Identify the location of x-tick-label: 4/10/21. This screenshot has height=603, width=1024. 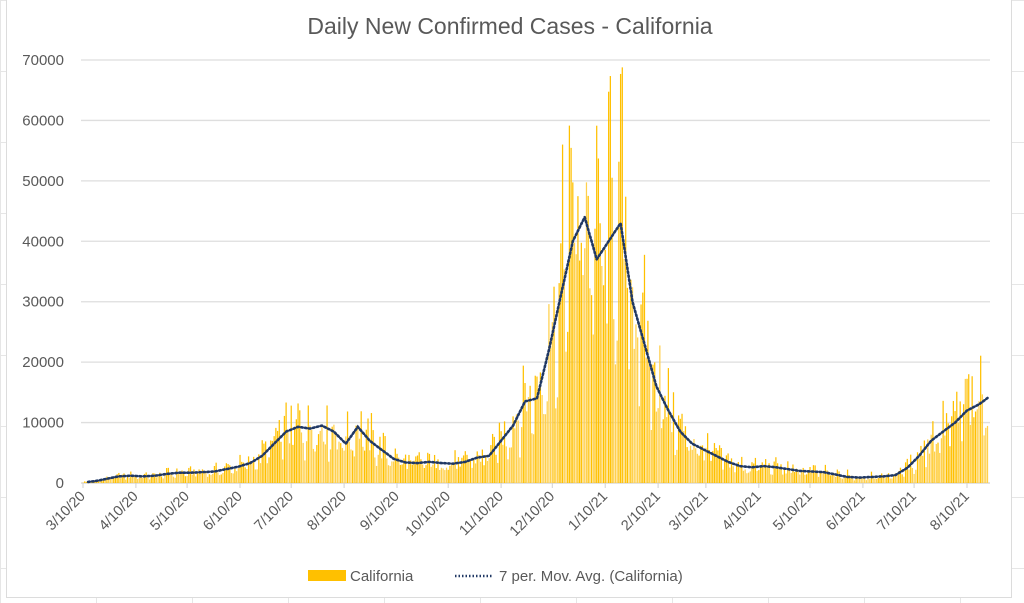
(742, 512).